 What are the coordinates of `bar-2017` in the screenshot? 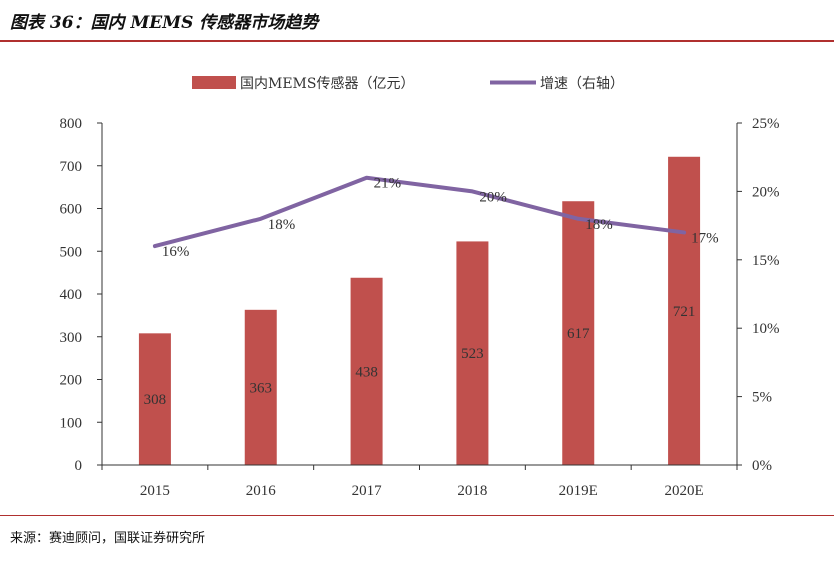 It's located at (366, 371).